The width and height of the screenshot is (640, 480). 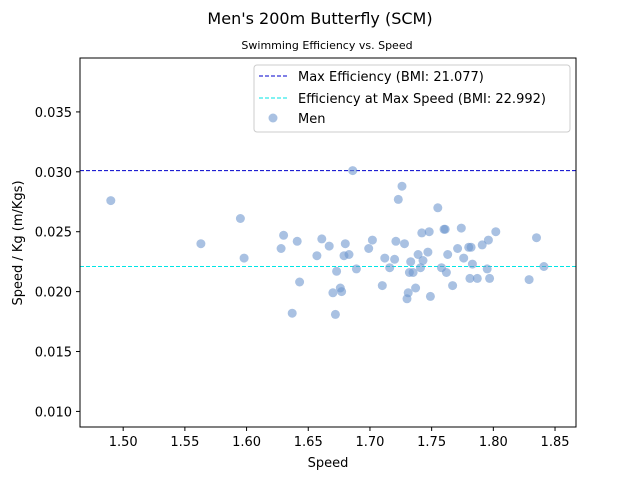 What do you see at coordinates (123, 442) in the screenshot?
I see `x-tick-label: 1.50` at bounding box center [123, 442].